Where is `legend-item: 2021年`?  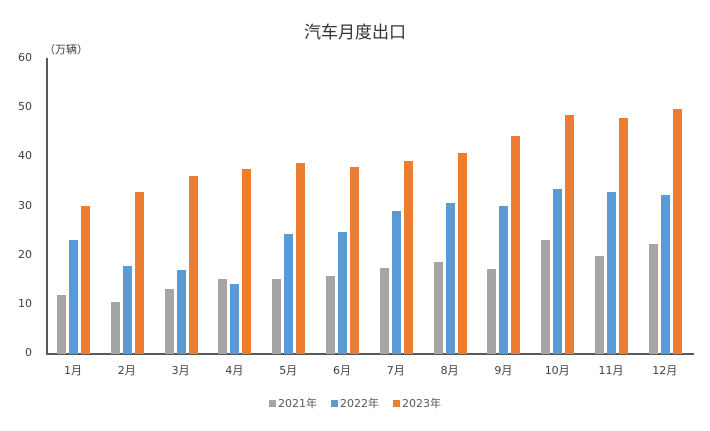 legend-item: 2021年 is located at coordinates (293, 403).